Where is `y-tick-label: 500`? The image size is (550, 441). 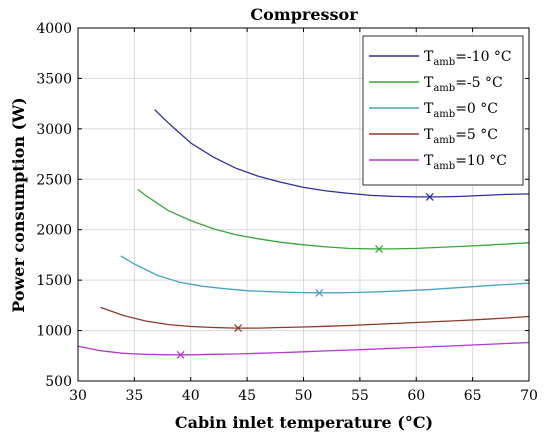
y-tick-label: 500 is located at coordinates (58, 382).